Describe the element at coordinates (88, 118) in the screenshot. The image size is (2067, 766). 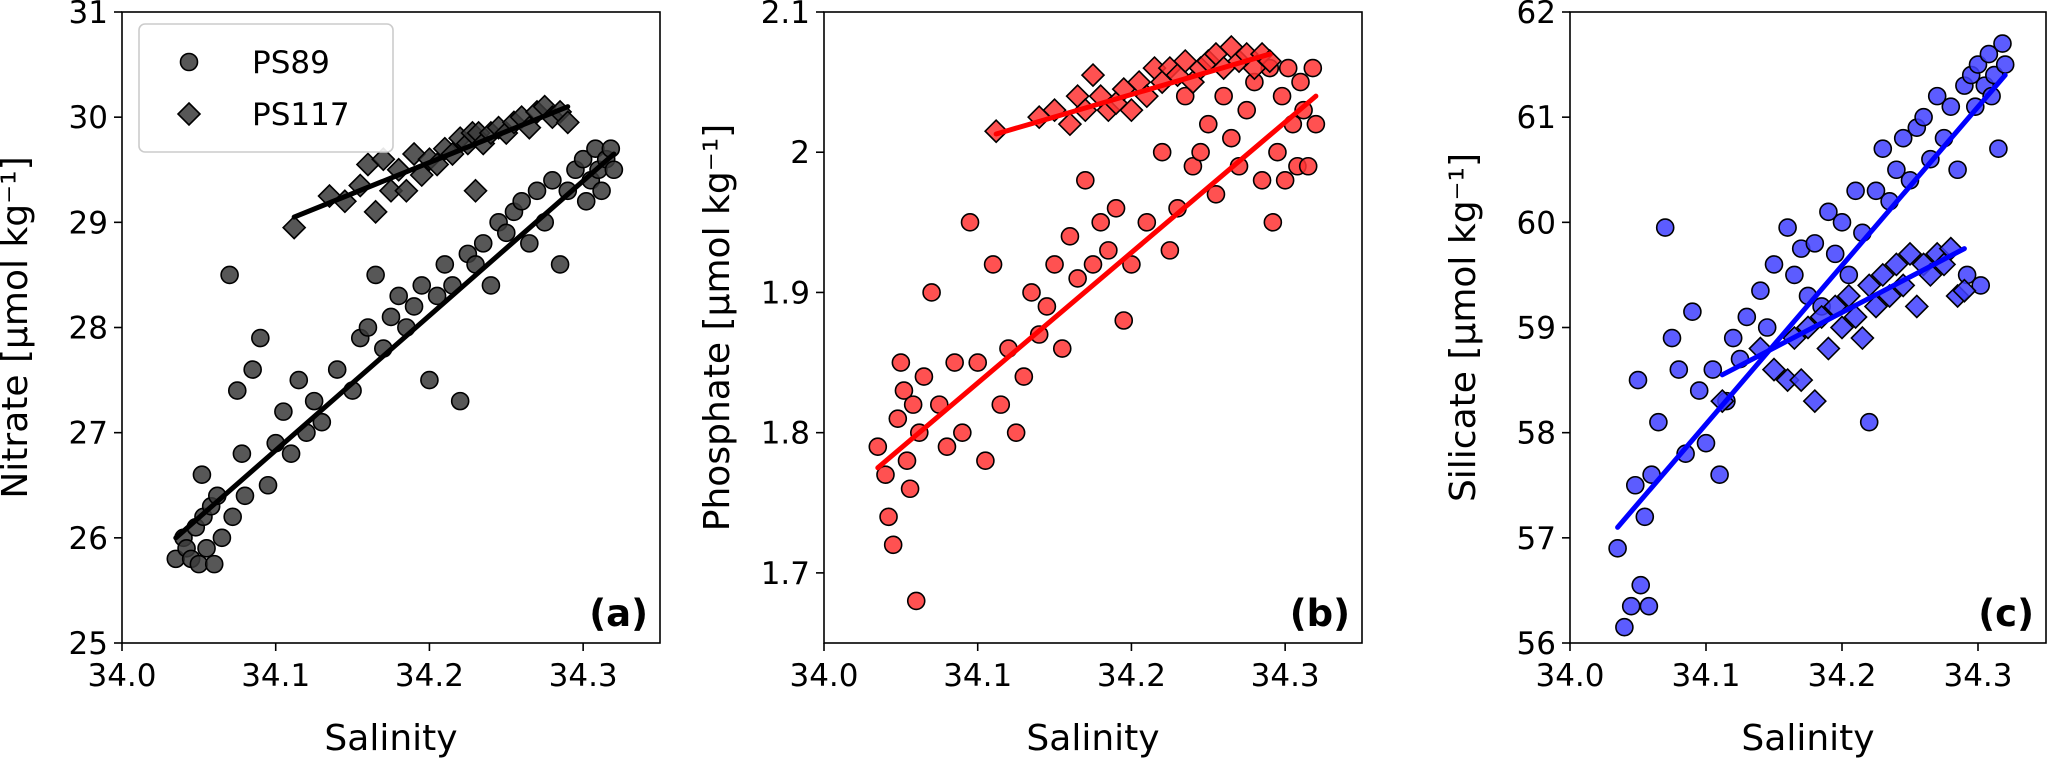
I see `y-tick-label: 30` at that location.